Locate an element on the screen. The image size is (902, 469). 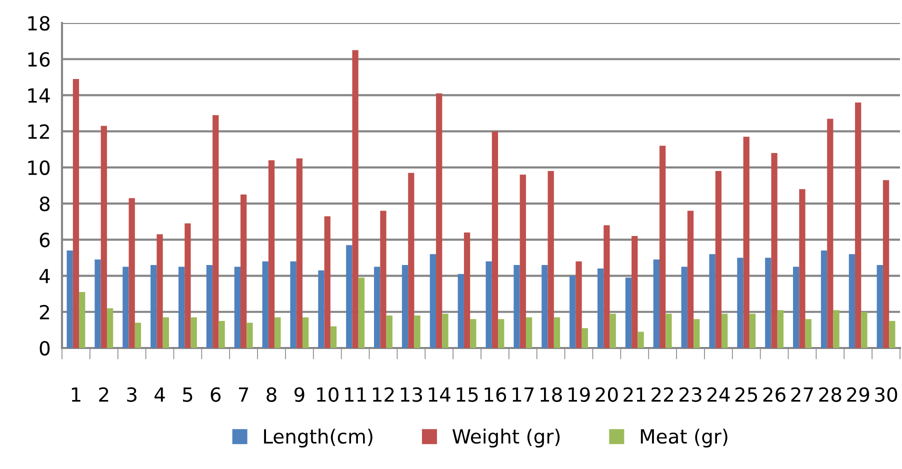
y-tick-label: 16 is located at coordinates (39, 59).